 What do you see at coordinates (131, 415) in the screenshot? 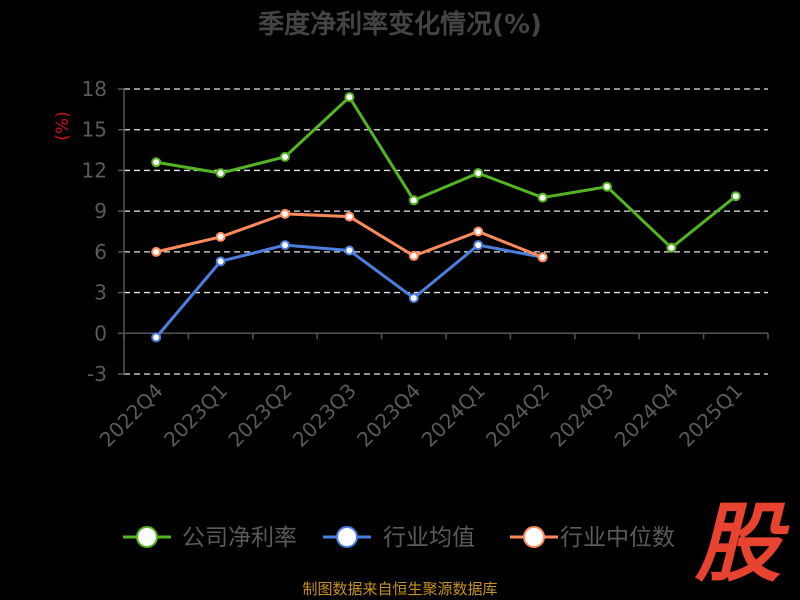
I see `x-tick-label: 2022Q4` at bounding box center [131, 415].